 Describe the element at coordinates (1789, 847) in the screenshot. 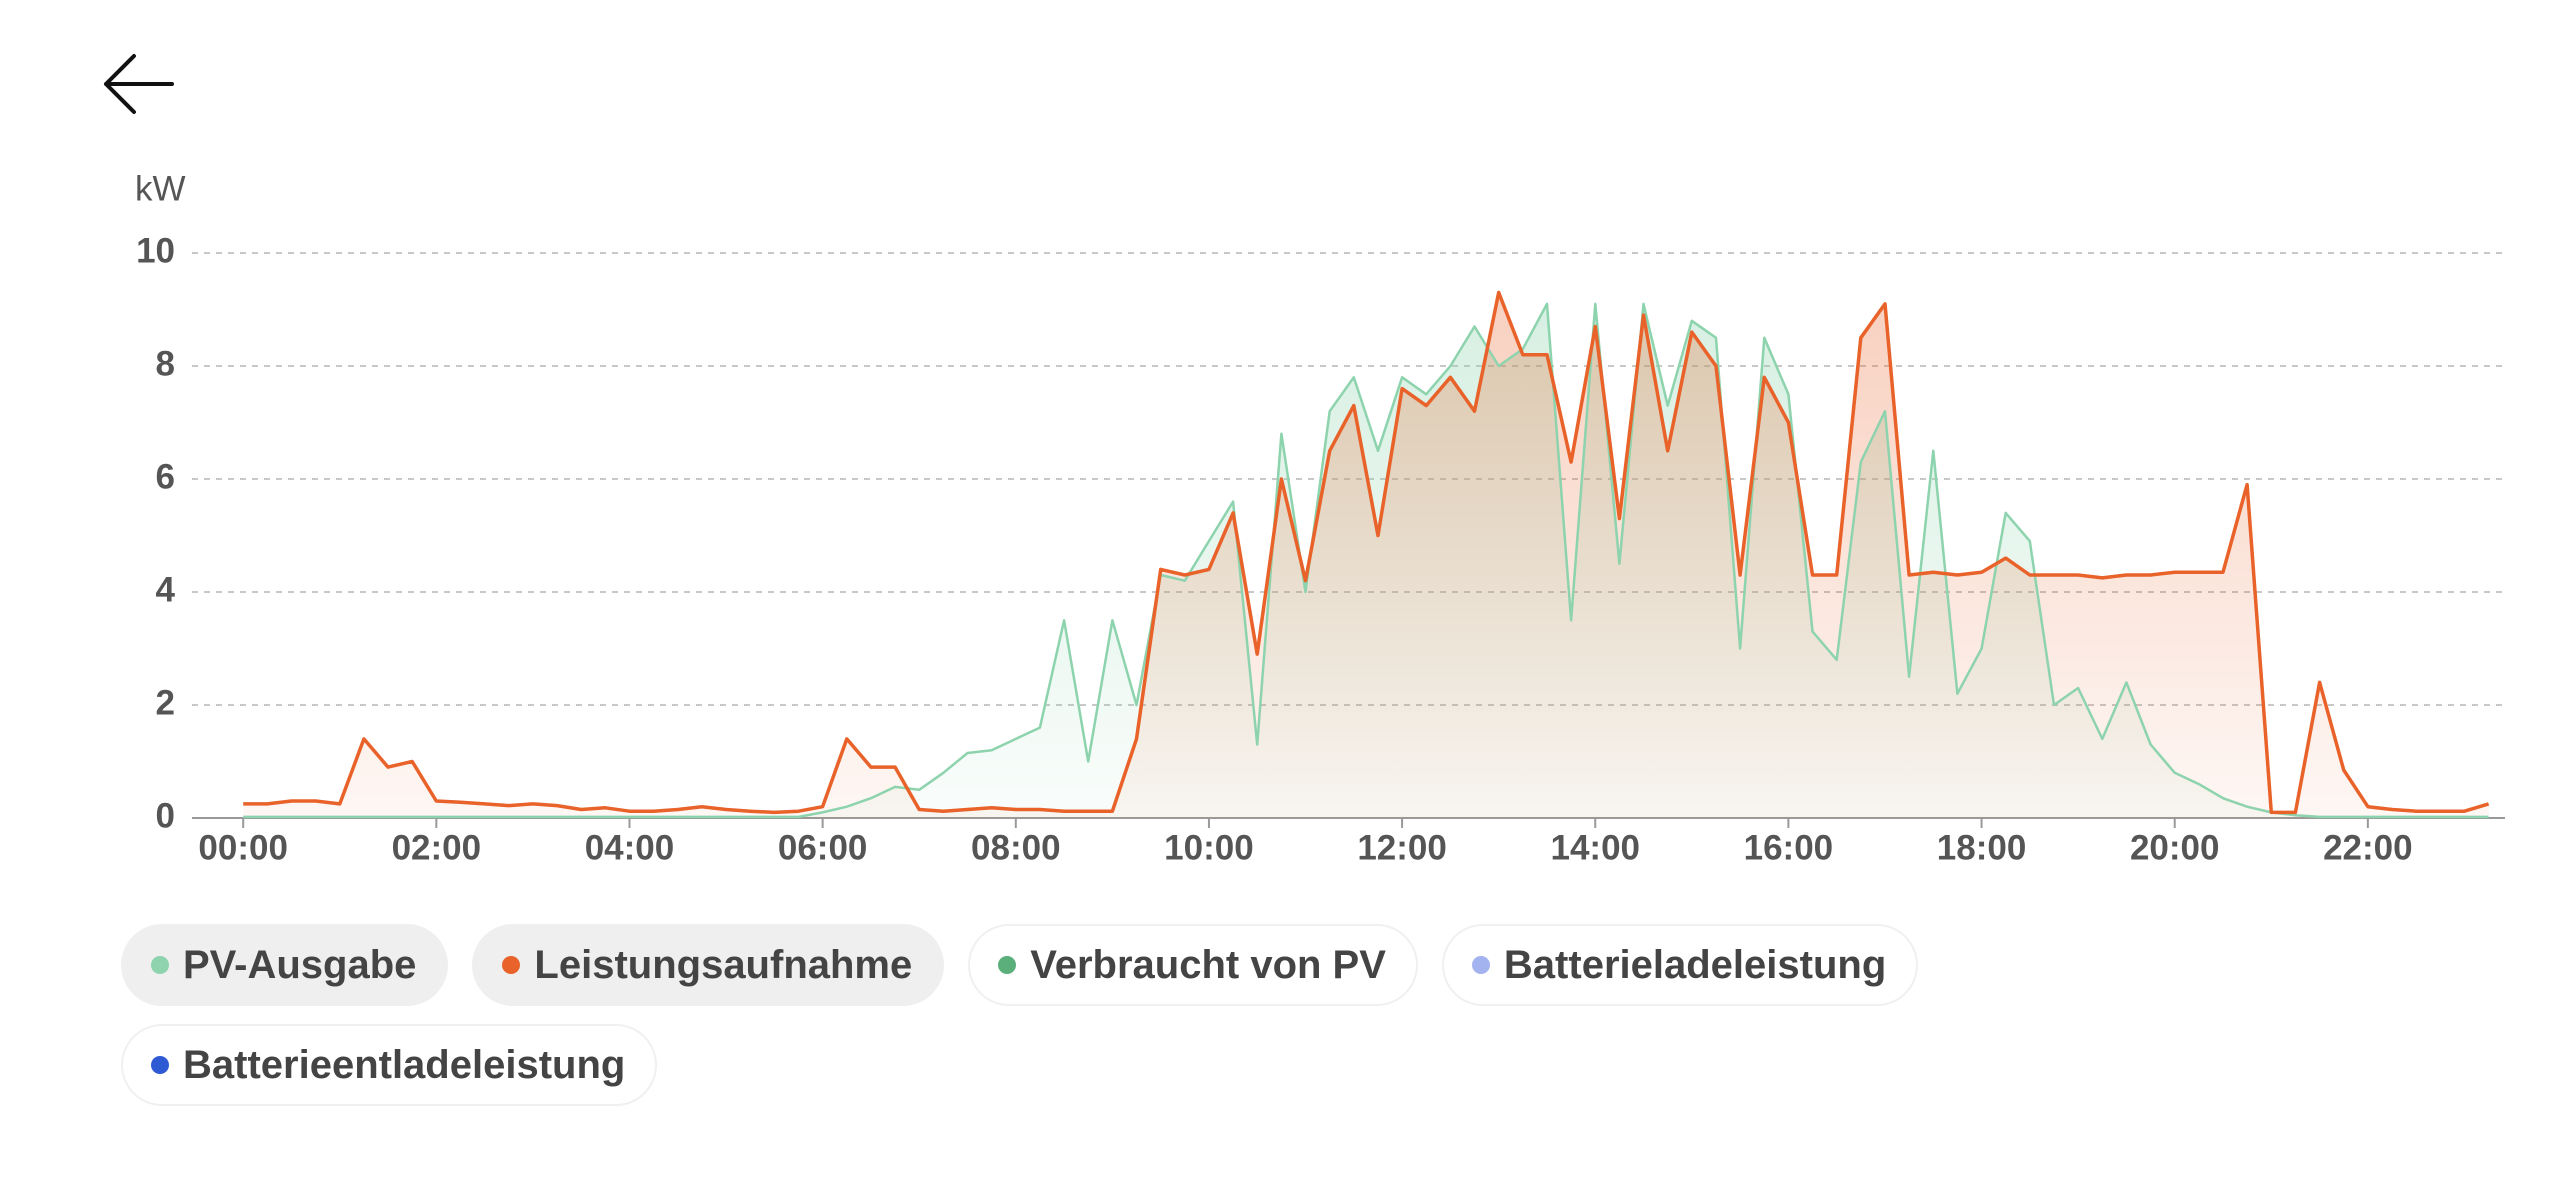

I see `x-tick-label: 16:00` at that location.